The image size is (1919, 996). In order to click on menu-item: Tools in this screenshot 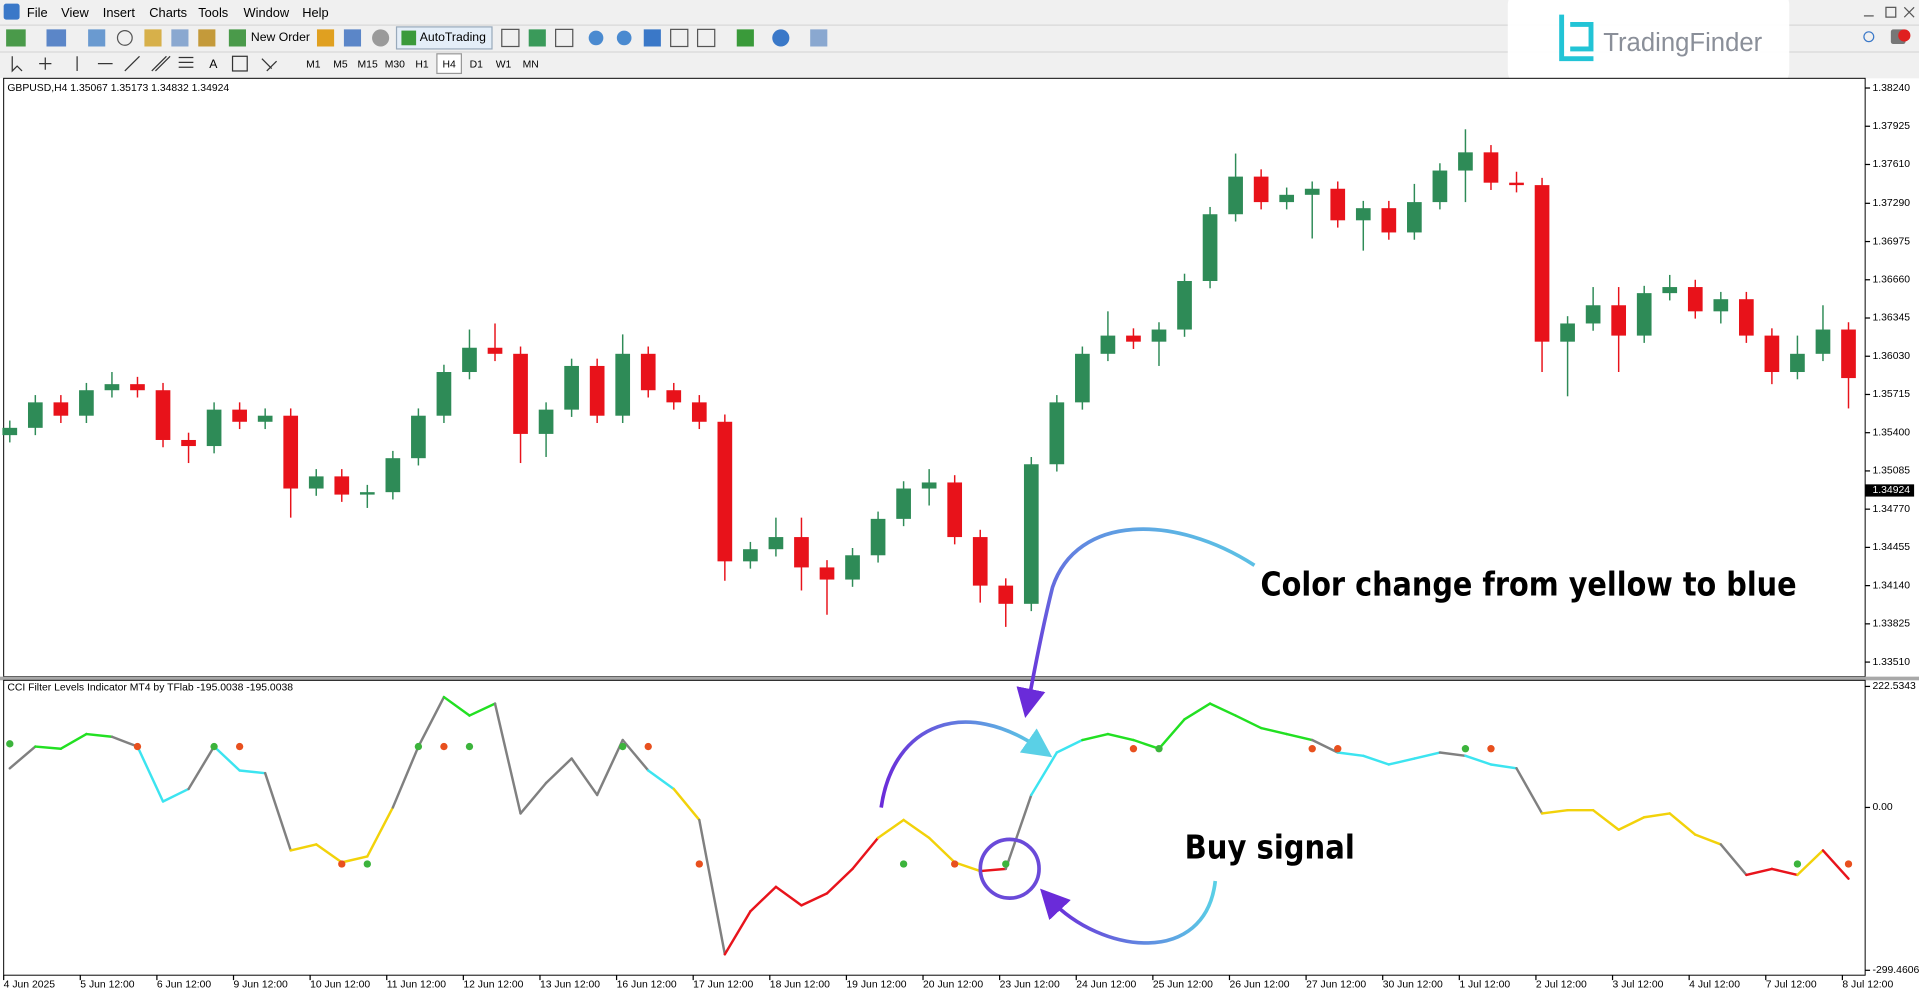, I will do `click(213, 12)`.